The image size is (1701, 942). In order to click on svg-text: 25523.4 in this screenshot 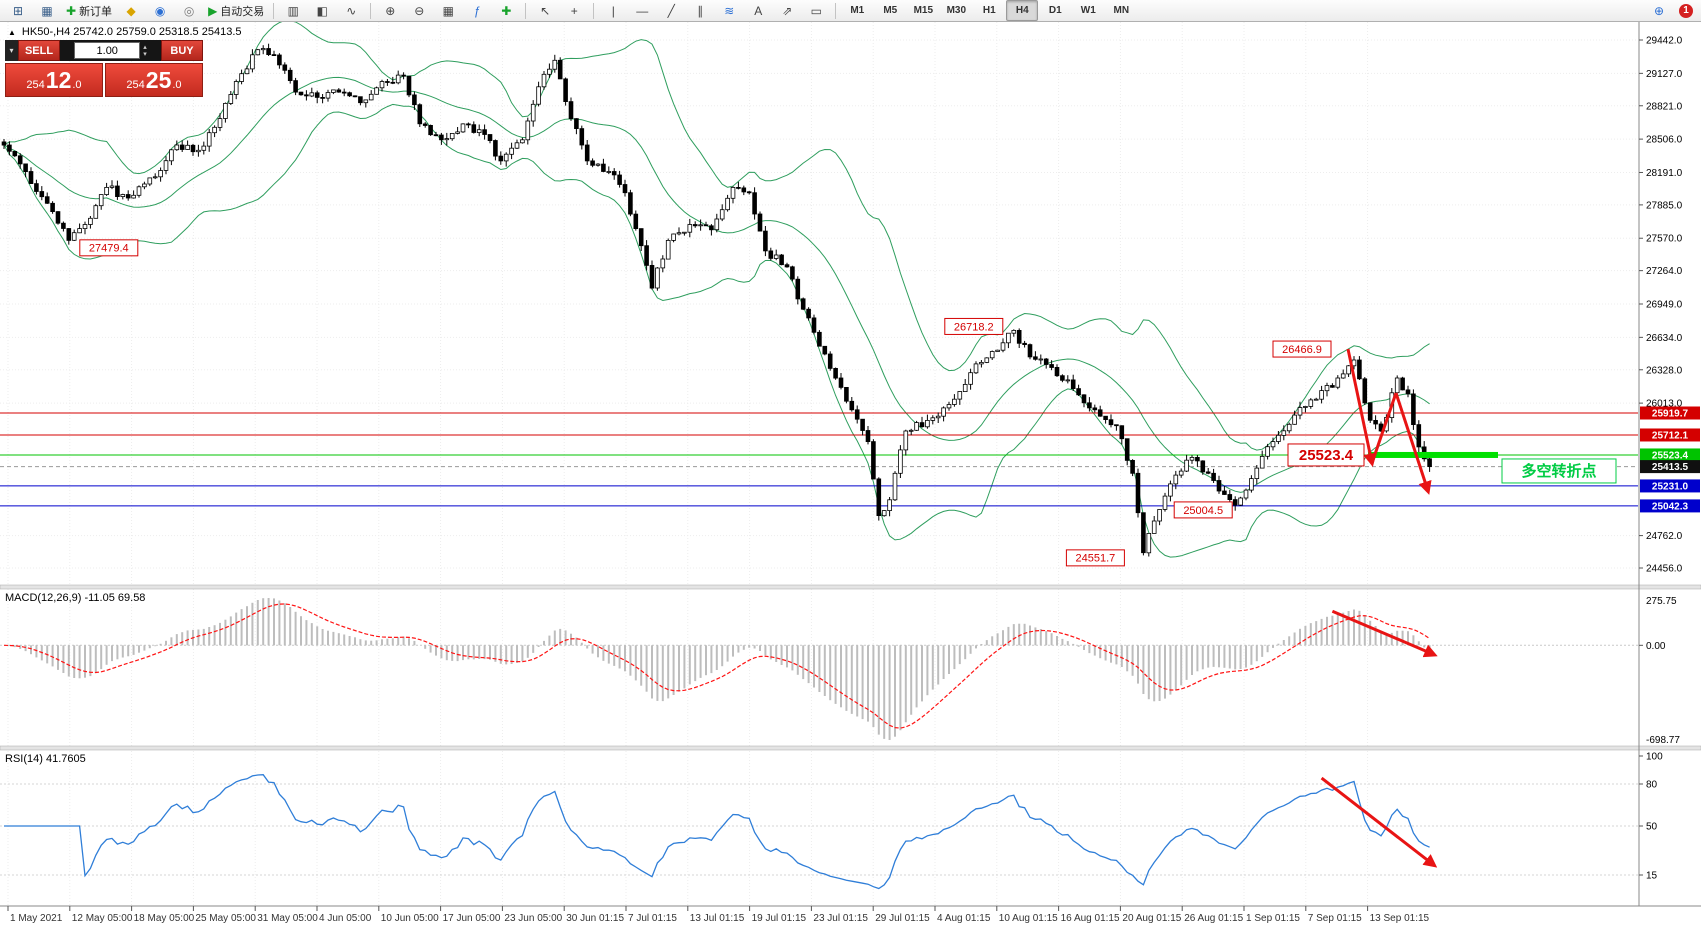, I will do `click(1326, 455)`.